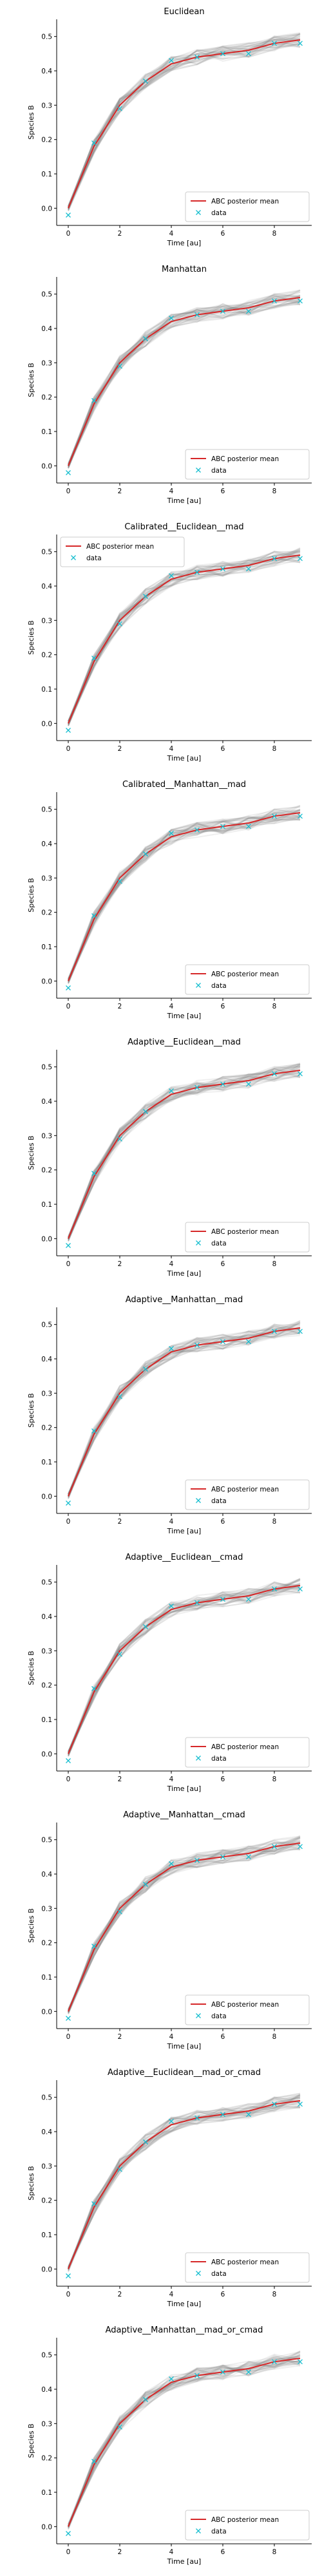  What do you see at coordinates (46, 553) in the screenshot?
I see `y-tick-label: 0.5` at bounding box center [46, 553].